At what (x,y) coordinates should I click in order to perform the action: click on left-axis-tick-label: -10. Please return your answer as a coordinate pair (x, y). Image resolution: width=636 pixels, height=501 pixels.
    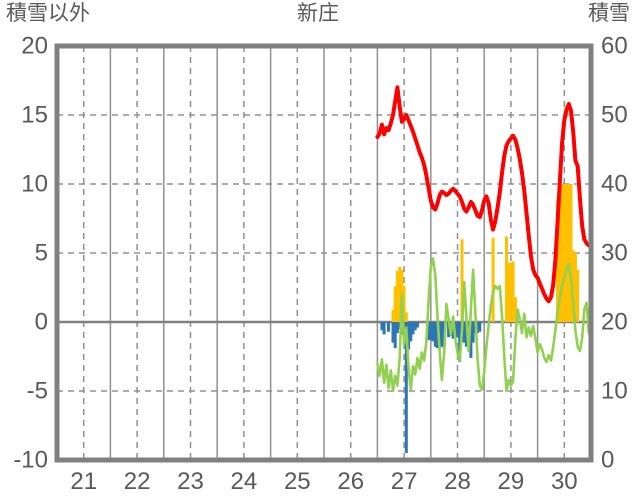
    Looking at the image, I should click on (30, 460).